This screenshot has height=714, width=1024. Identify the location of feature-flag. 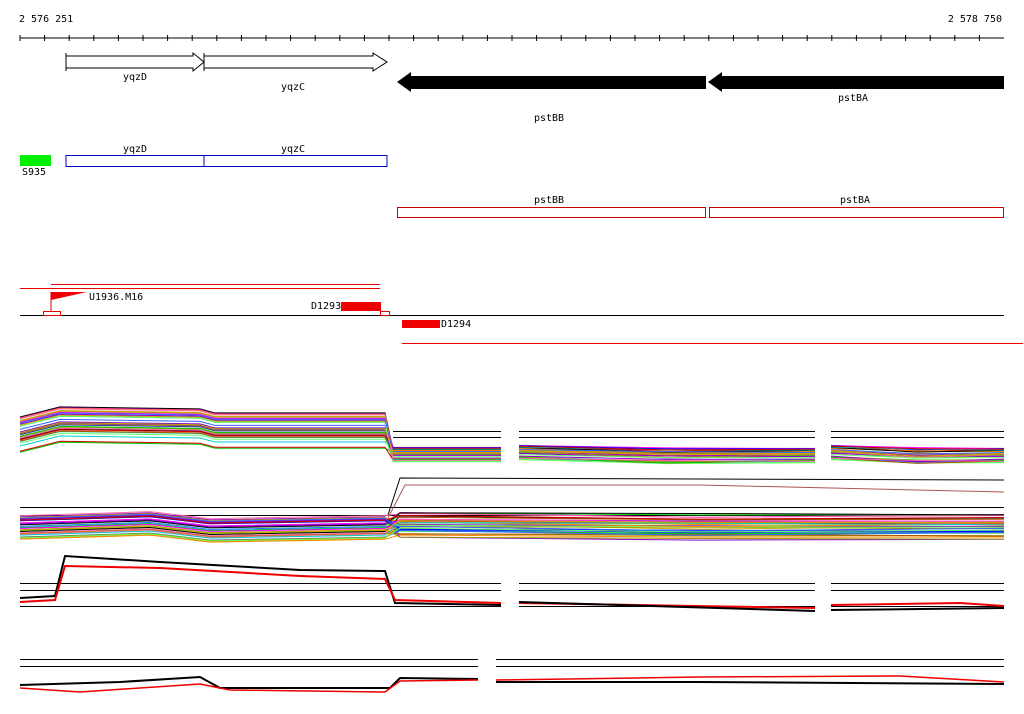
(69, 296).